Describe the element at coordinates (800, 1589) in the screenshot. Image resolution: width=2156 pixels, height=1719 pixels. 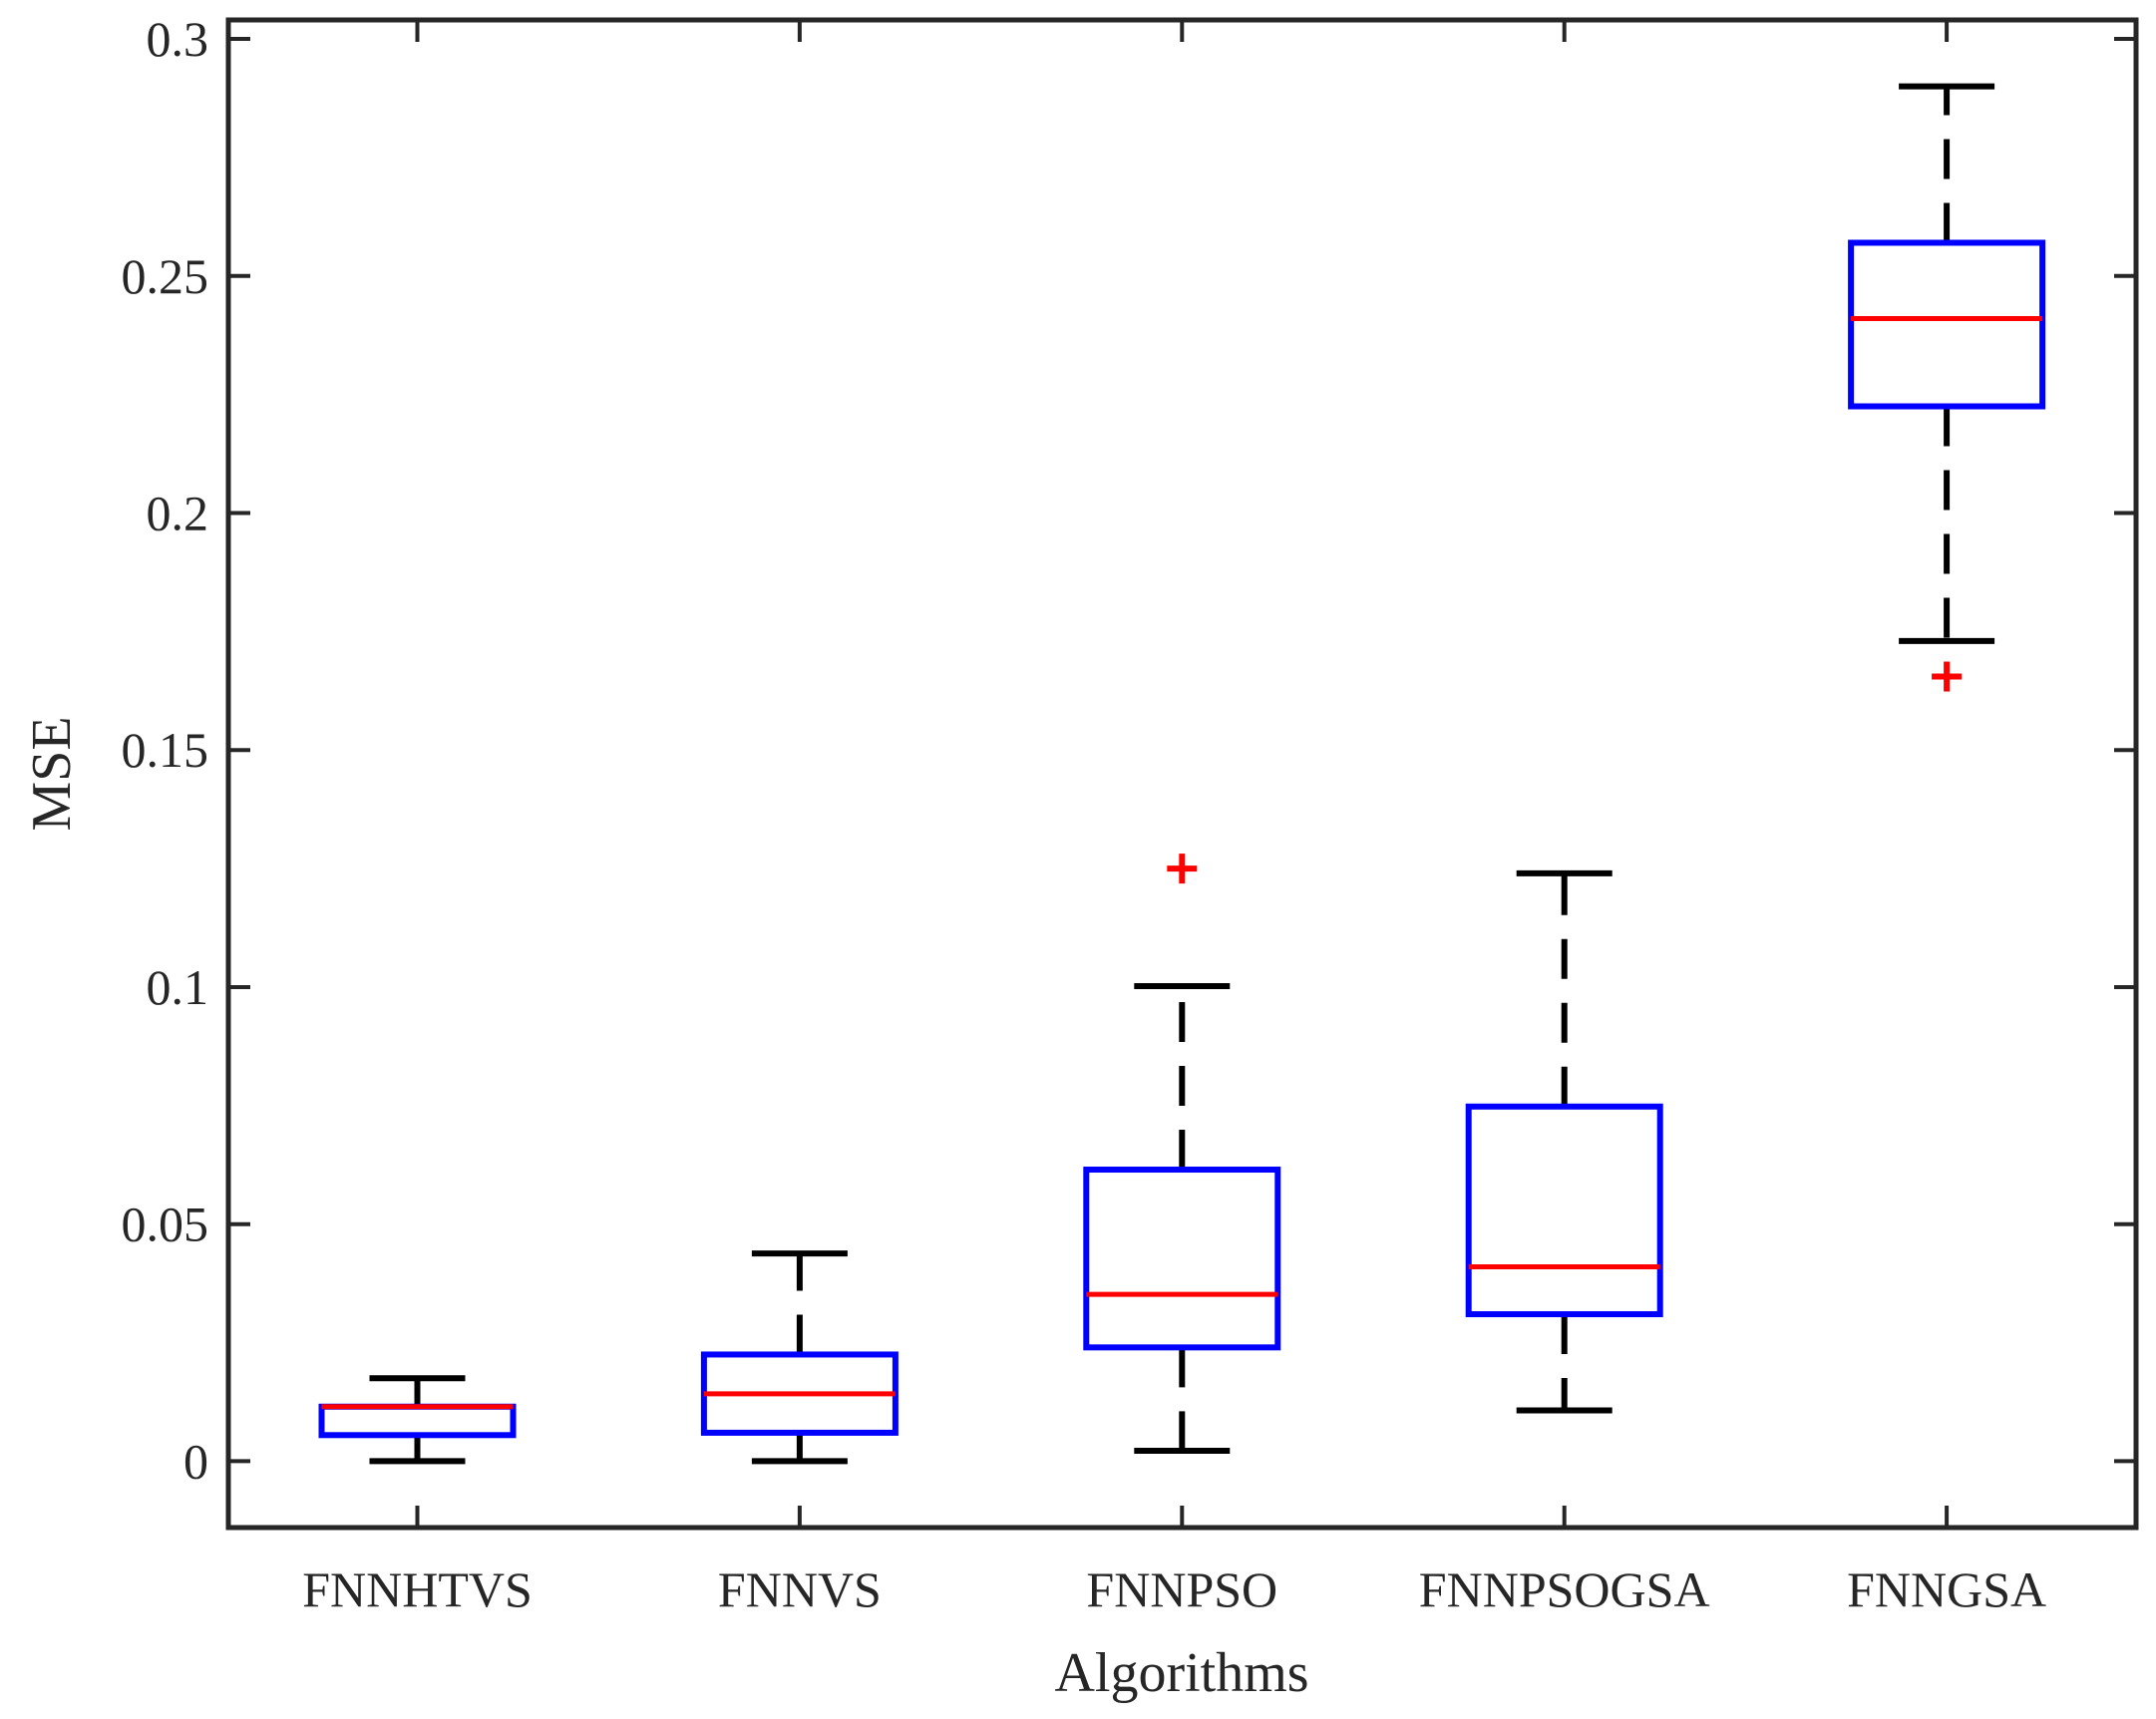
I see `x-tick-label: FNNVS` at that location.